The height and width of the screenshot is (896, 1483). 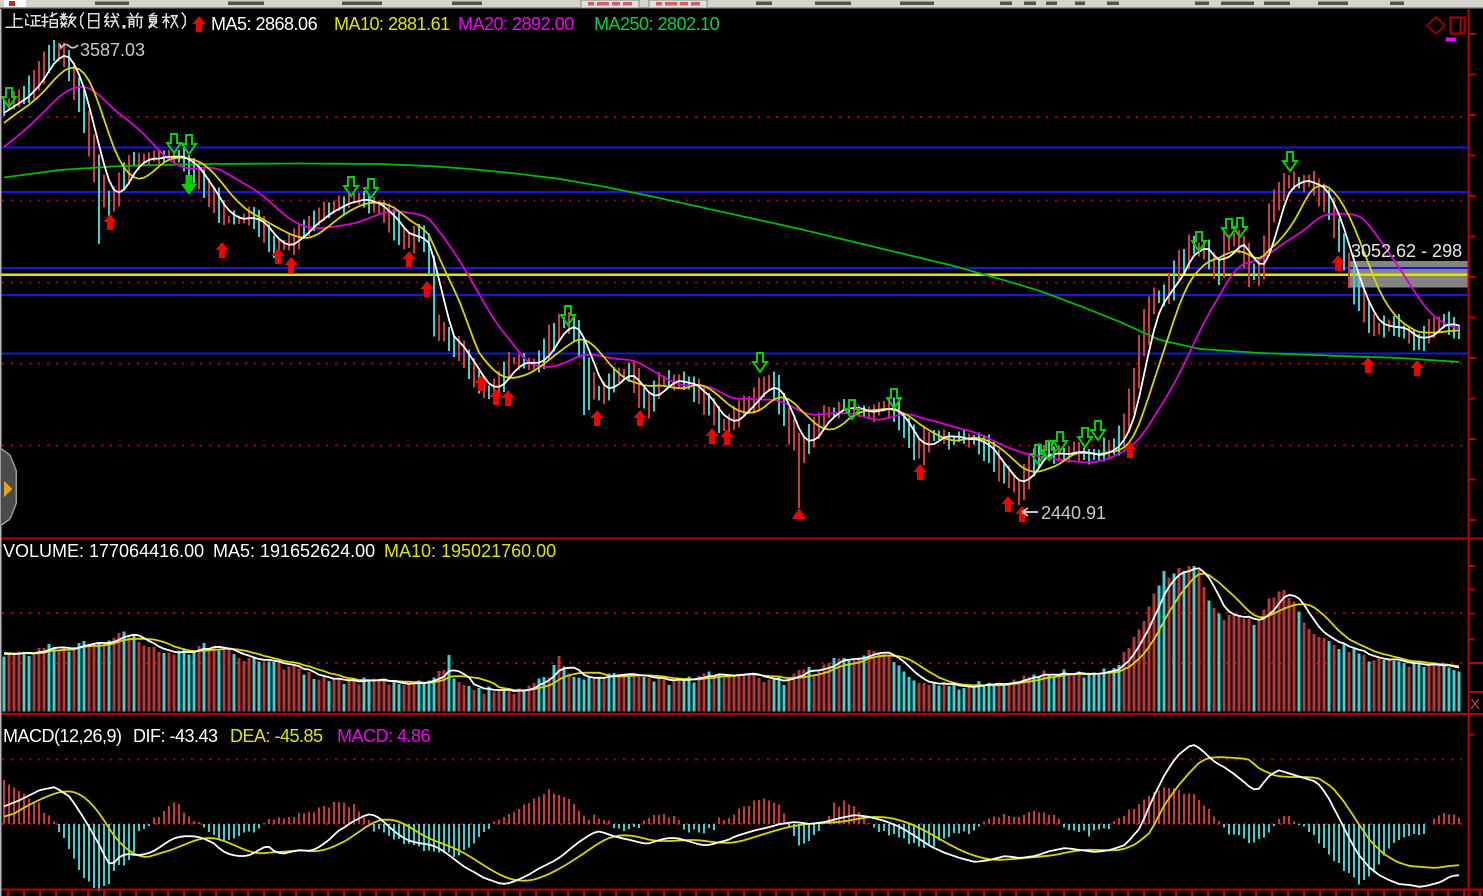 What do you see at coordinates (103, 551) in the screenshot?
I see `svg-text: VOLUME: 177064416.00` at bounding box center [103, 551].